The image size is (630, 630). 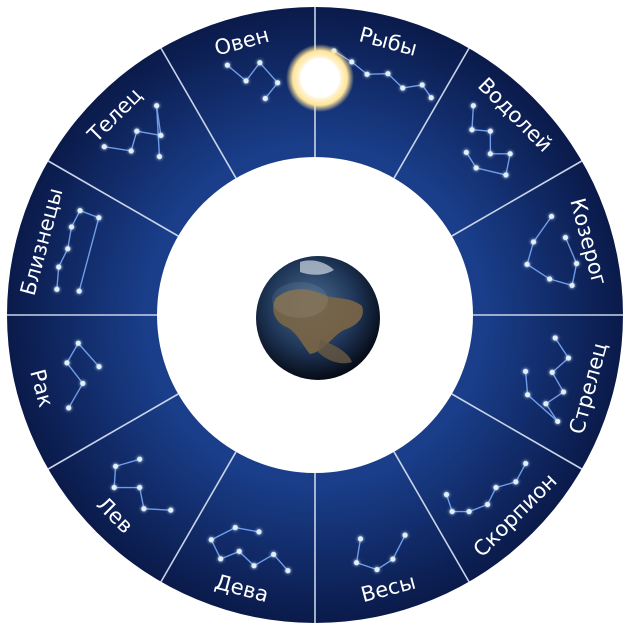 What do you see at coordinates (320, 78) in the screenshot?
I see `sun-icon` at bounding box center [320, 78].